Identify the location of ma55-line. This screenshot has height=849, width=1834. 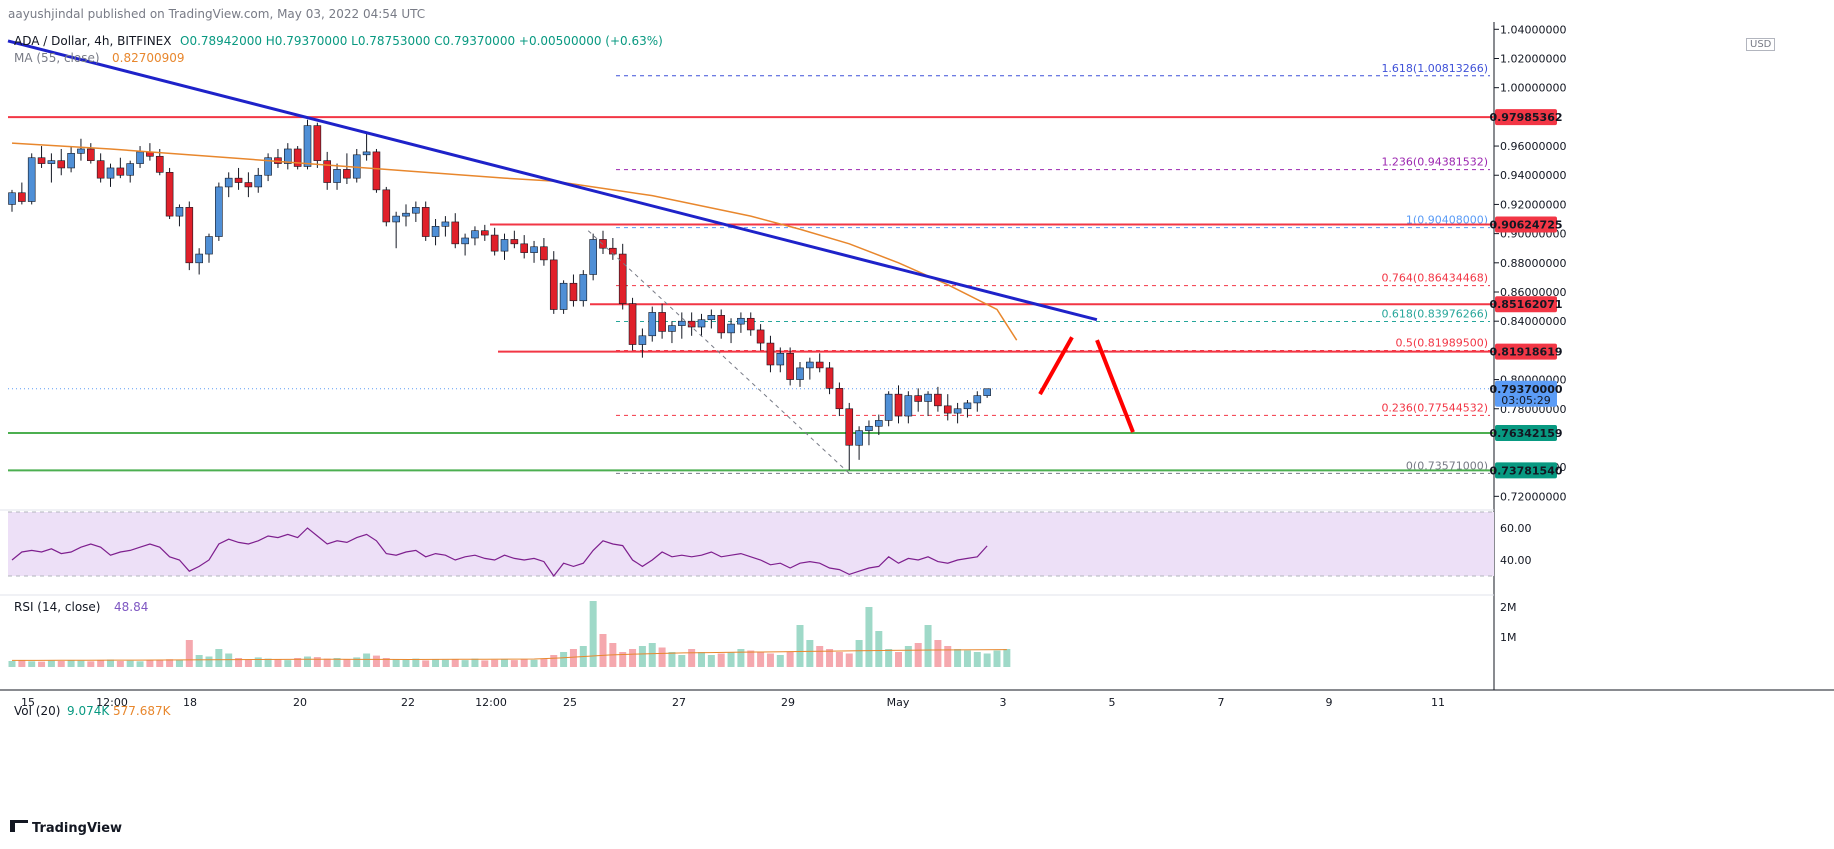
(514, 241).